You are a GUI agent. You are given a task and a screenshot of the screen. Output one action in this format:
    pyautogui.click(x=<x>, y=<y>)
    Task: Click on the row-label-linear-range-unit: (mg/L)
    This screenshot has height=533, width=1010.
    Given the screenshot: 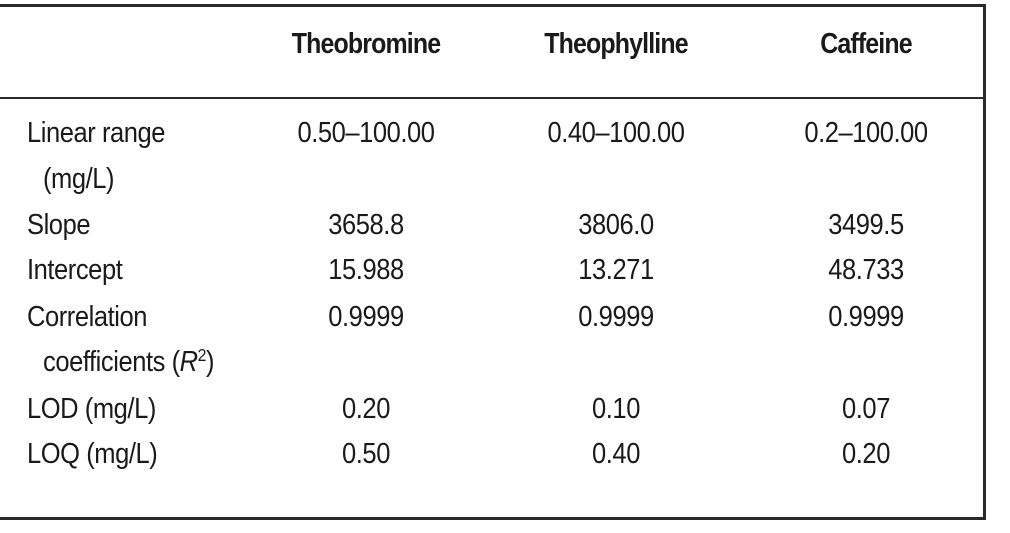 What is the action you would take?
    pyautogui.click(x=79, y=179)
    